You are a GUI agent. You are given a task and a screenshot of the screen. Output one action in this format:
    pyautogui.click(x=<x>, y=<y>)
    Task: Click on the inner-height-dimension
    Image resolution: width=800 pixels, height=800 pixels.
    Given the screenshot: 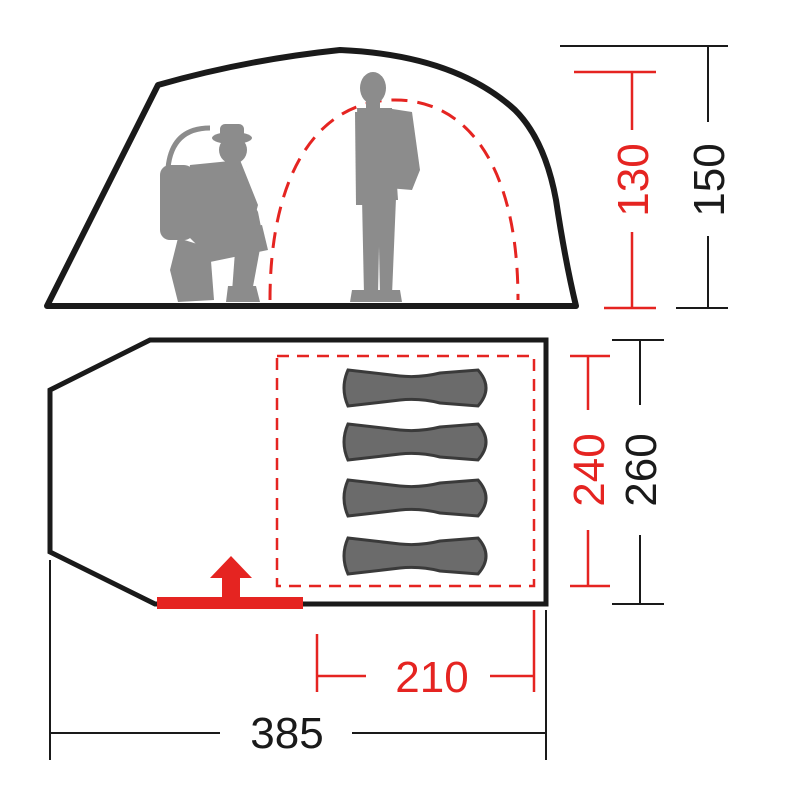 What is the action you would take?
    pyautogui.click(x=615, y=190)
    